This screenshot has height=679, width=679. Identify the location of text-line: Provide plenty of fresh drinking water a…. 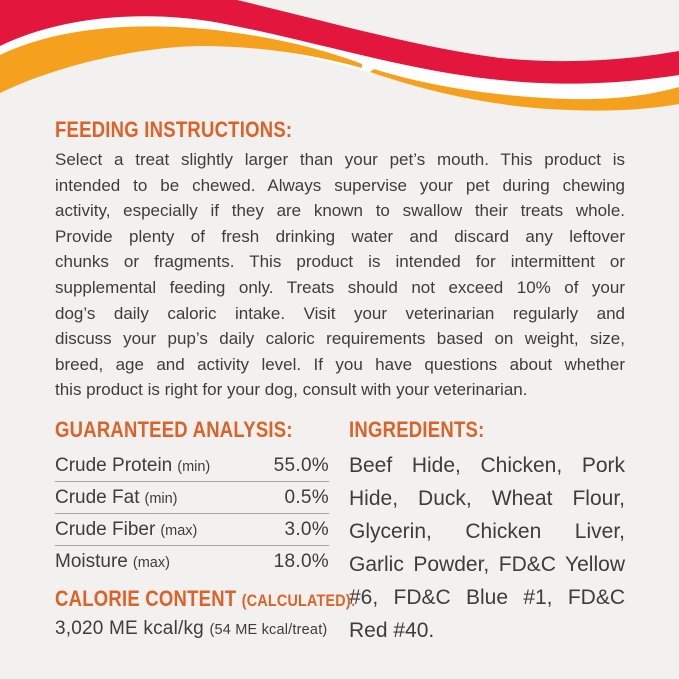
(340, 236).